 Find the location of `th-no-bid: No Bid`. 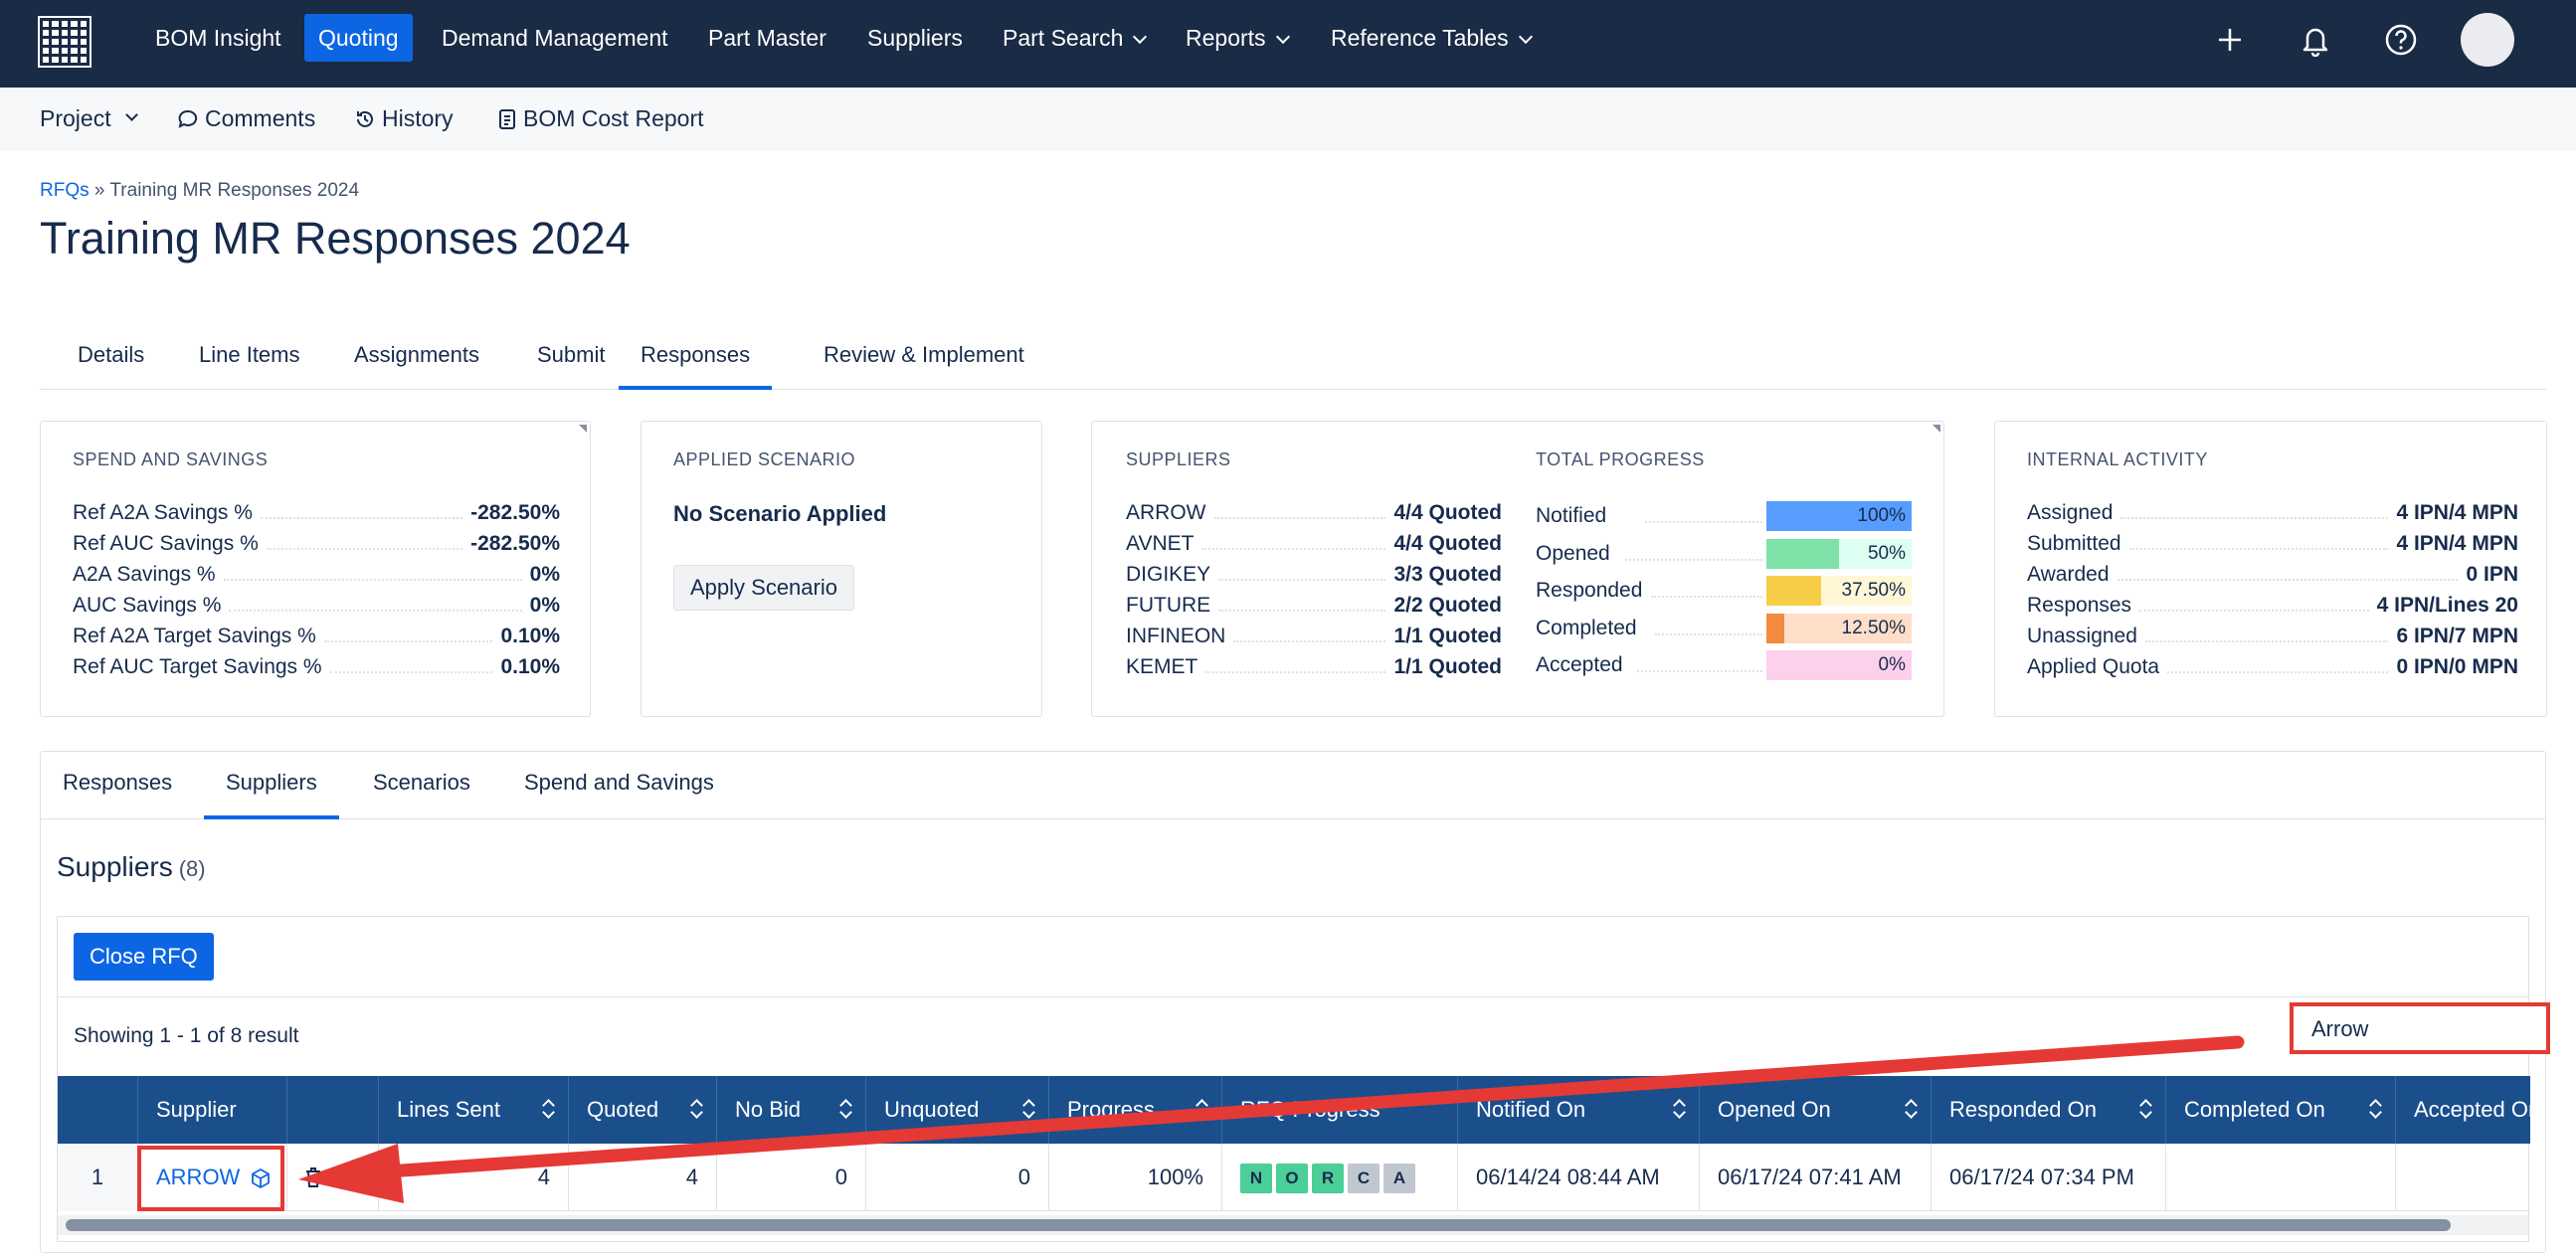

th-no-bid: No Bid is located at coordinates (791, 1110).